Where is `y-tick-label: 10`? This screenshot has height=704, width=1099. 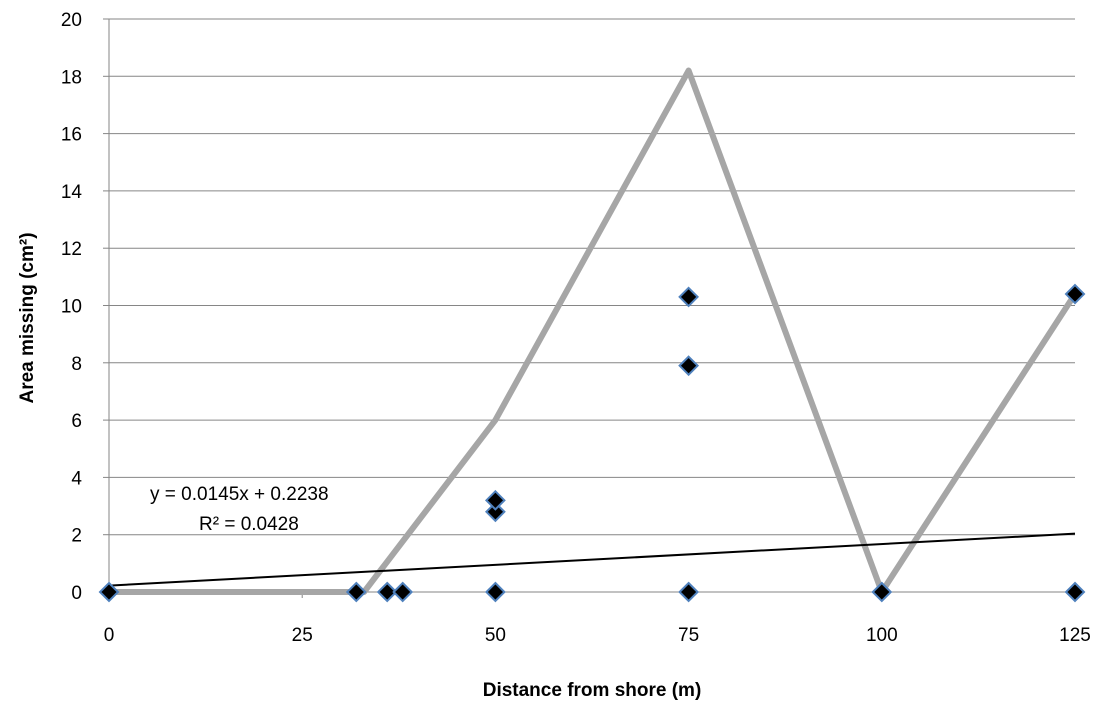 y-tick-label: 10 is located at coordinates (71, 307).